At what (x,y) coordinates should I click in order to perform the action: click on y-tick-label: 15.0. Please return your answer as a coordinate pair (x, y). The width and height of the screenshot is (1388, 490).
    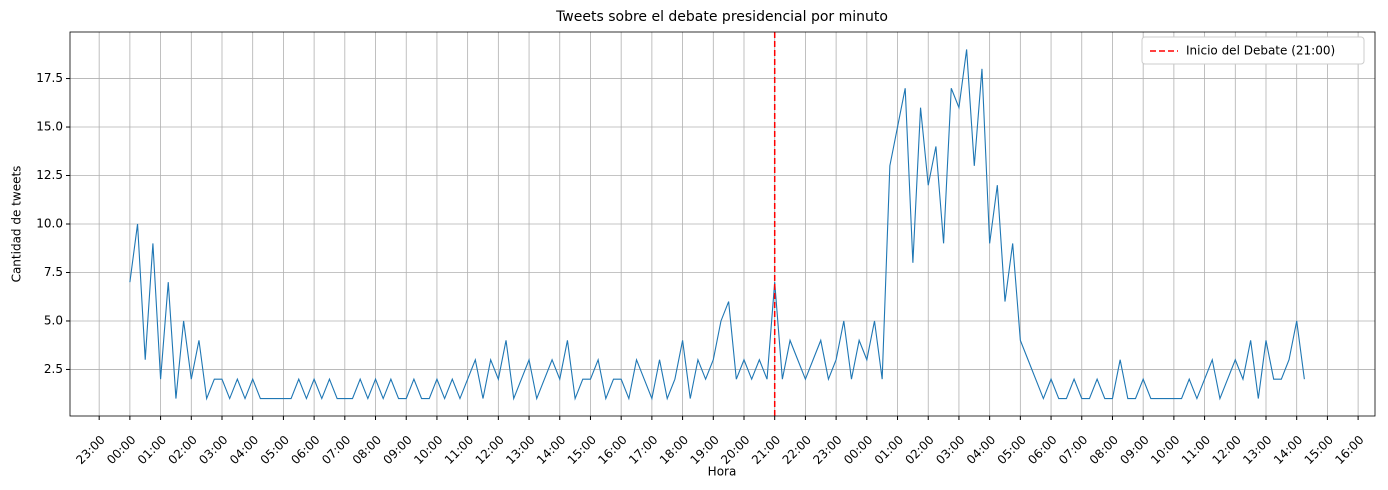
    Looking at the image, I should click on (49, 127).